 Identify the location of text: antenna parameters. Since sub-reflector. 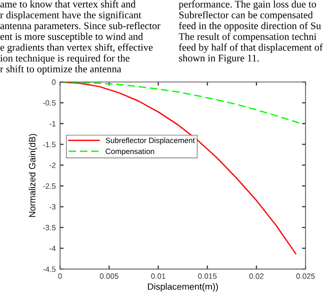
(80, 27).